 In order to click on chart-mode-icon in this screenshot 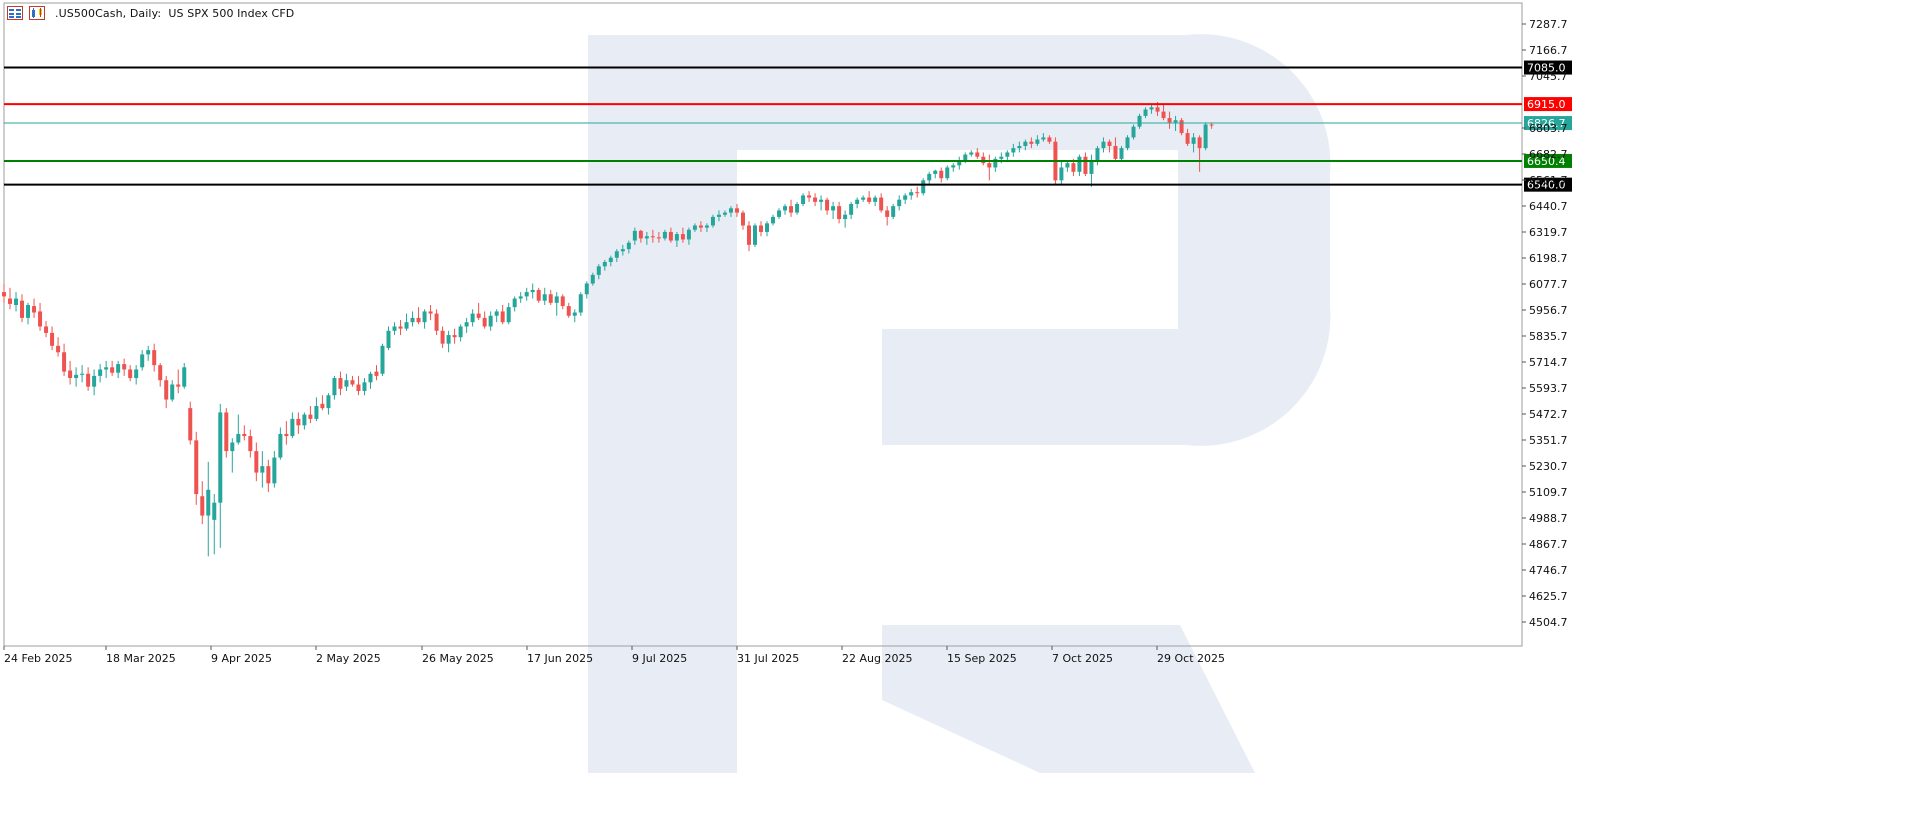, I will do `click(37, 13)`.